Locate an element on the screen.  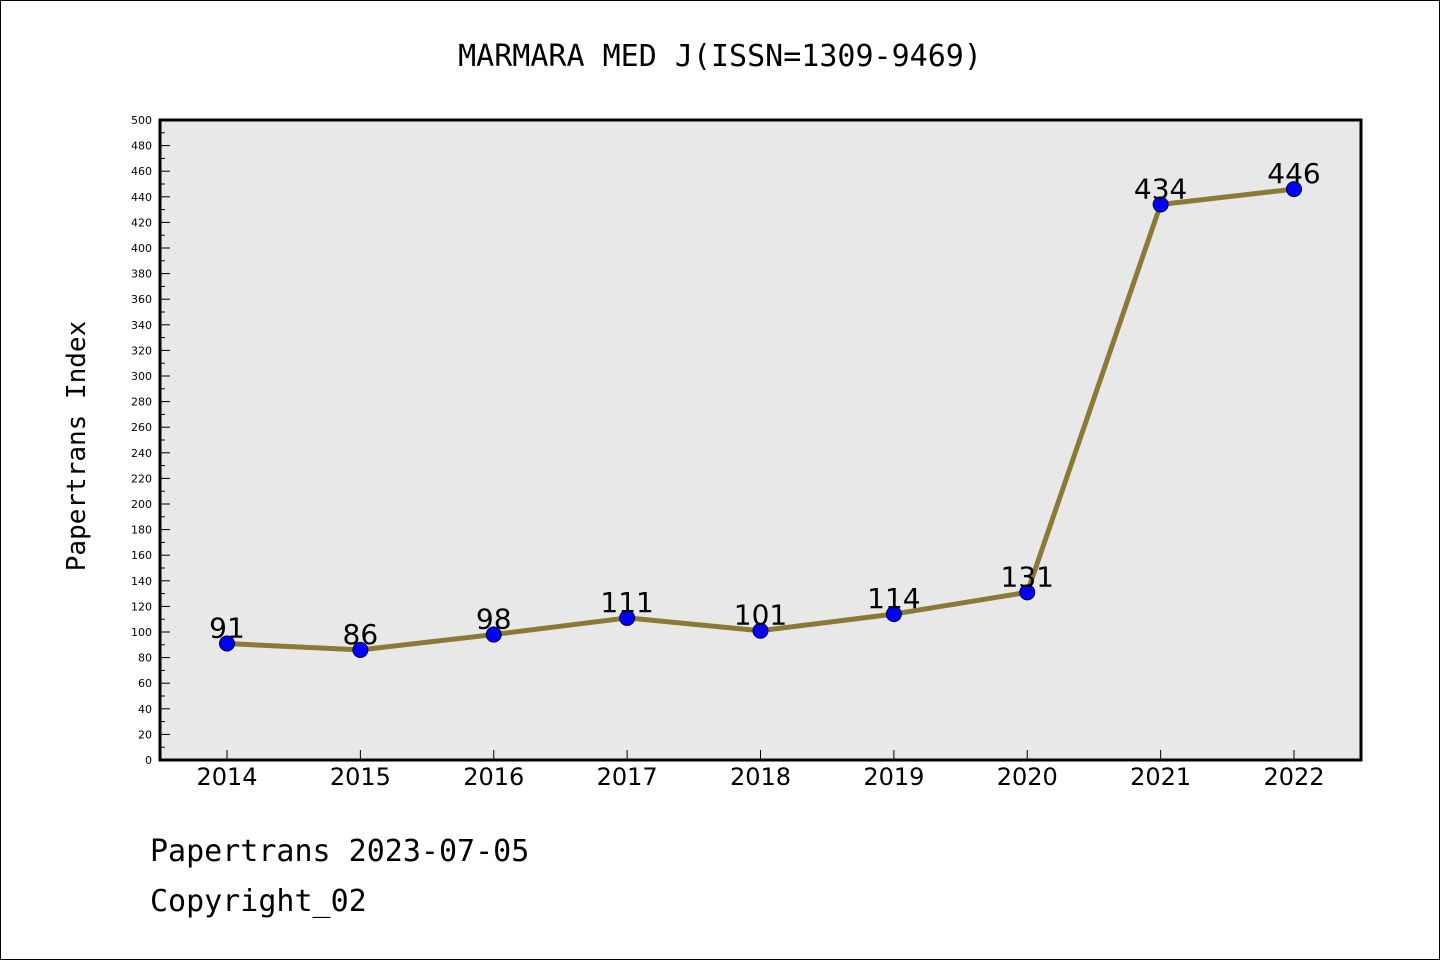
x-tick-label: 2021 is located at coordinates (1160, 777).